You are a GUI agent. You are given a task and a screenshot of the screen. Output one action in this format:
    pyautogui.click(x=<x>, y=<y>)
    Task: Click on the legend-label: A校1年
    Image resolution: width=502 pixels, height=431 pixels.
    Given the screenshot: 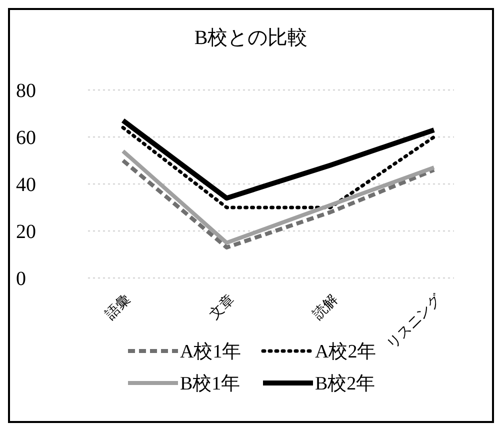 What is the action you would take?
    pyautogui.click(x=211, y=352)
    